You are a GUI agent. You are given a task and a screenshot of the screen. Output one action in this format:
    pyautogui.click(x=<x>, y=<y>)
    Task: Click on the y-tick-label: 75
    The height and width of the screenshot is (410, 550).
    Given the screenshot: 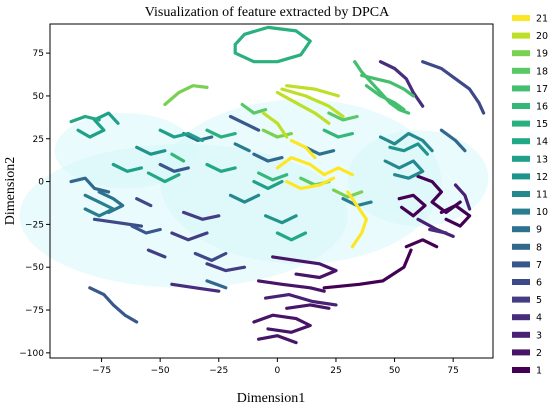 What is the action you would take?
    pyautogui.click(x=38, y=54)
    